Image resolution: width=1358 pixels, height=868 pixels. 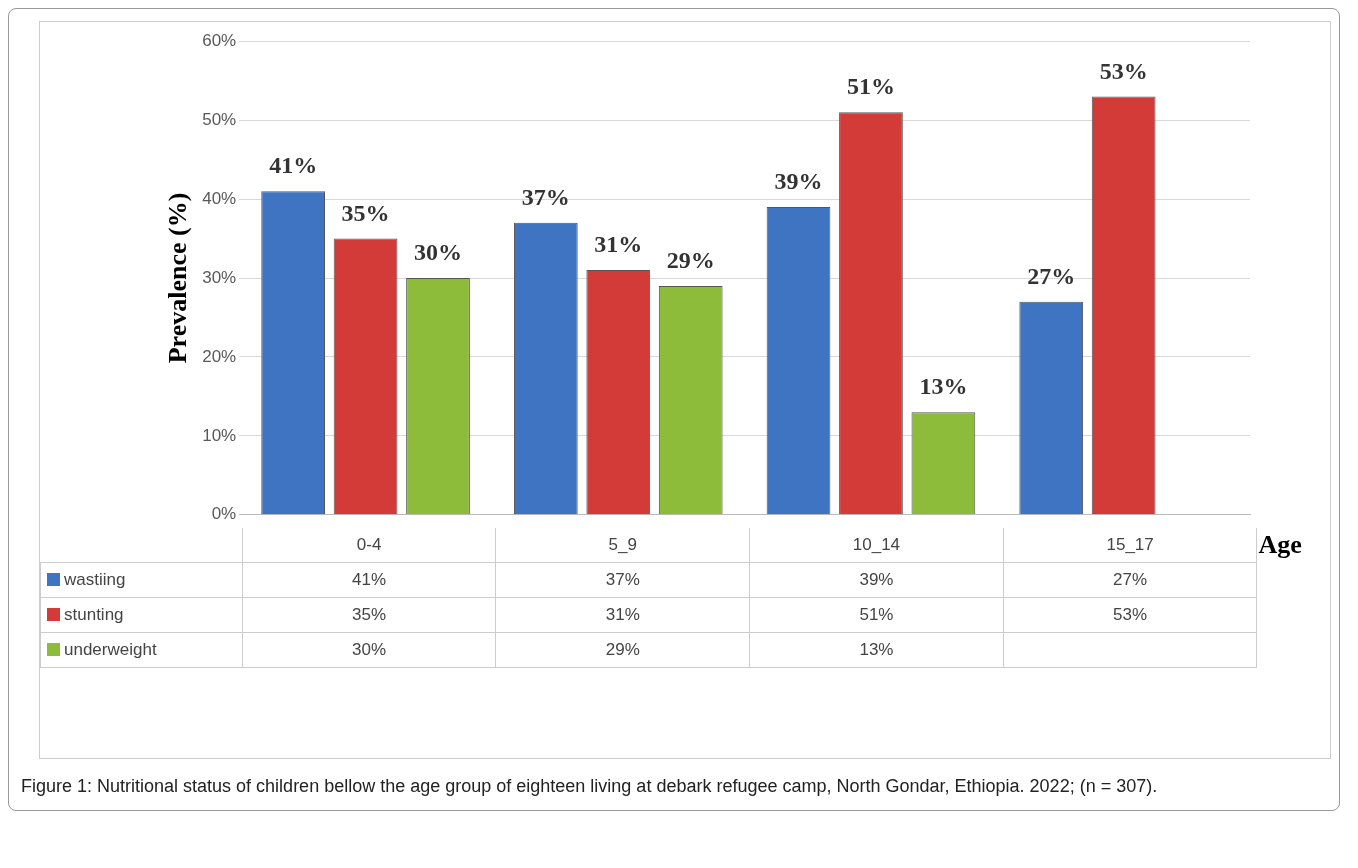 What do you see at coordinates (369, 545) in the screenshot?
I see `x-tick-label: 0-4` at bounding box center [369, 545].